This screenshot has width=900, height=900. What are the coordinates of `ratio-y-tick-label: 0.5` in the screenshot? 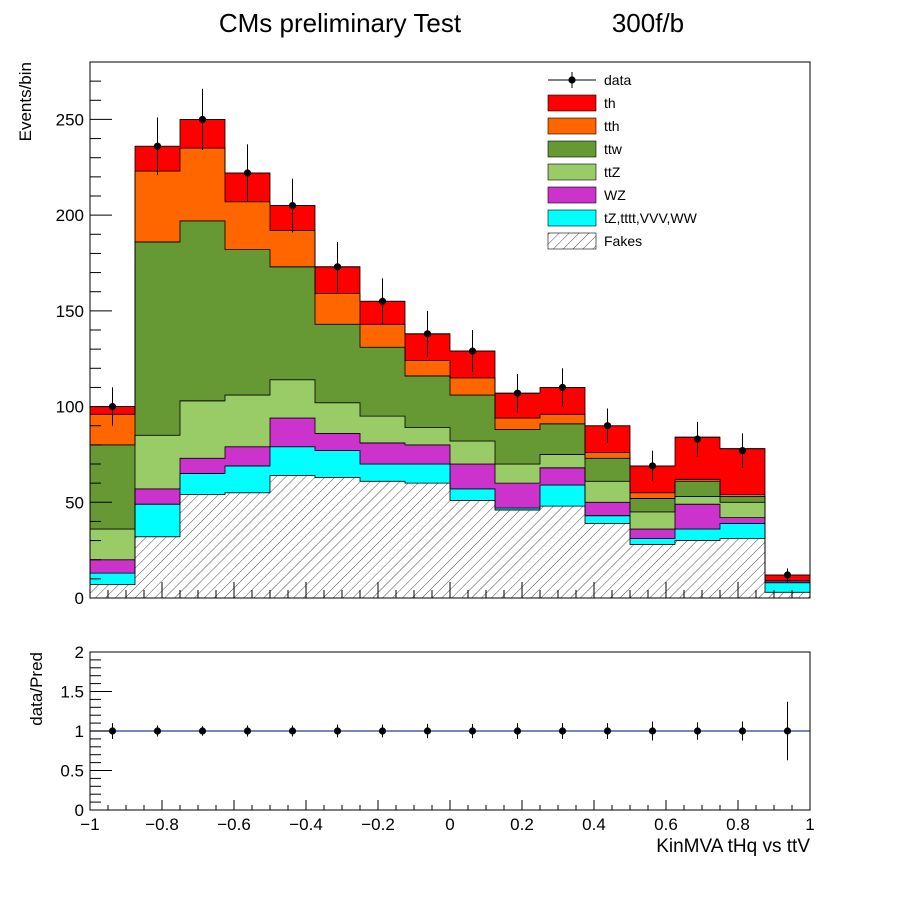 It's located at (72, 771).